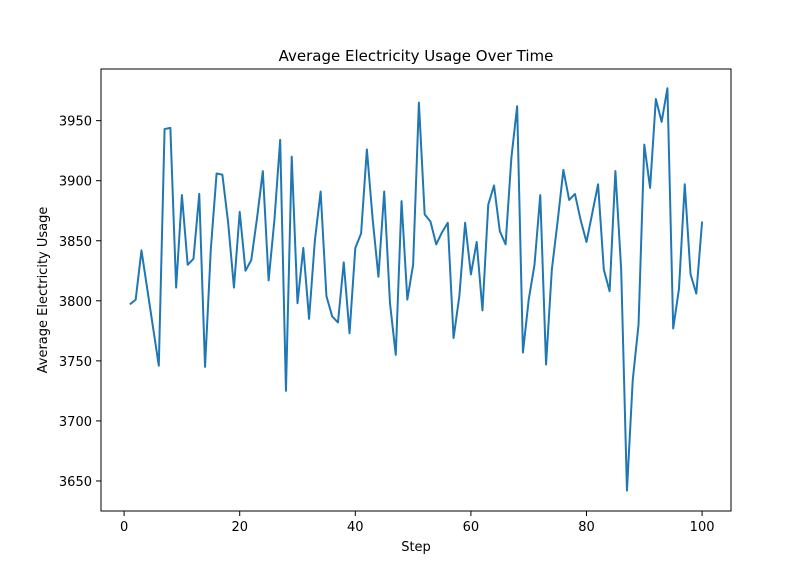 The height and width of the screenshot is (574, 811). What do you see at coordinates (702, 527) in the screenshot?
I see `x-tick-label: 100` at bounding box center [702, 527].